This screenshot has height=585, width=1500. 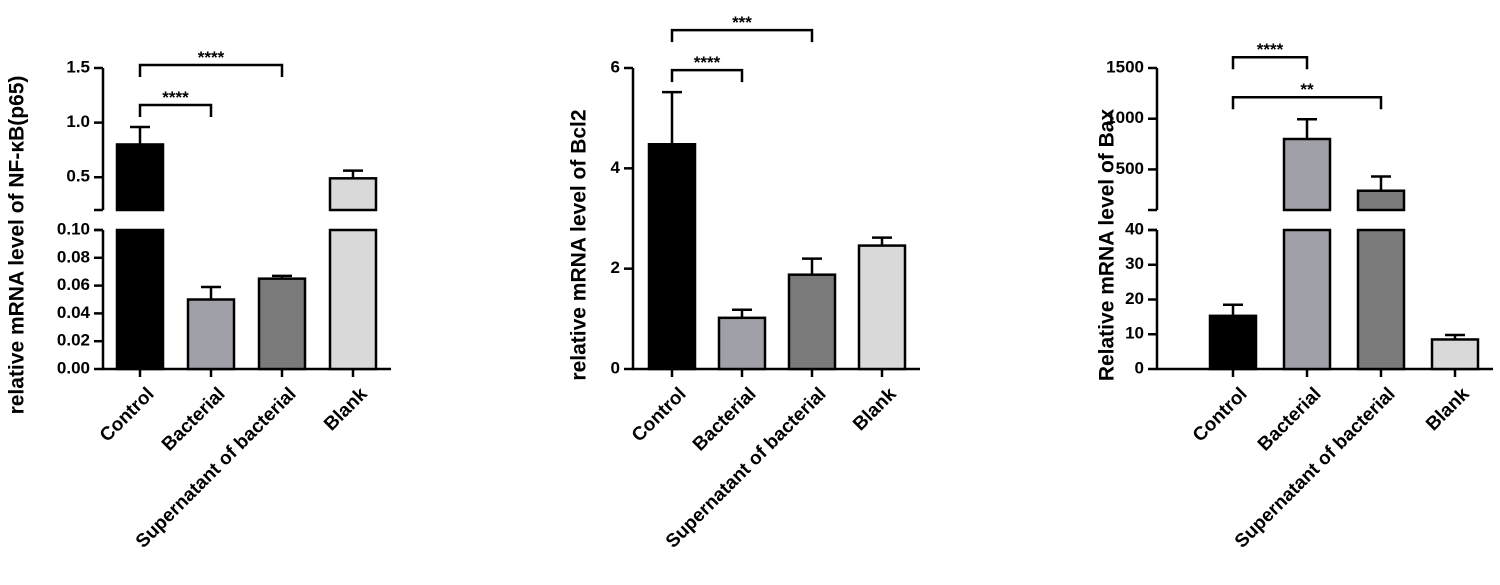 I want to click on x-tick-label: Supernatant of bacterial, so click(x=1315, y=468).